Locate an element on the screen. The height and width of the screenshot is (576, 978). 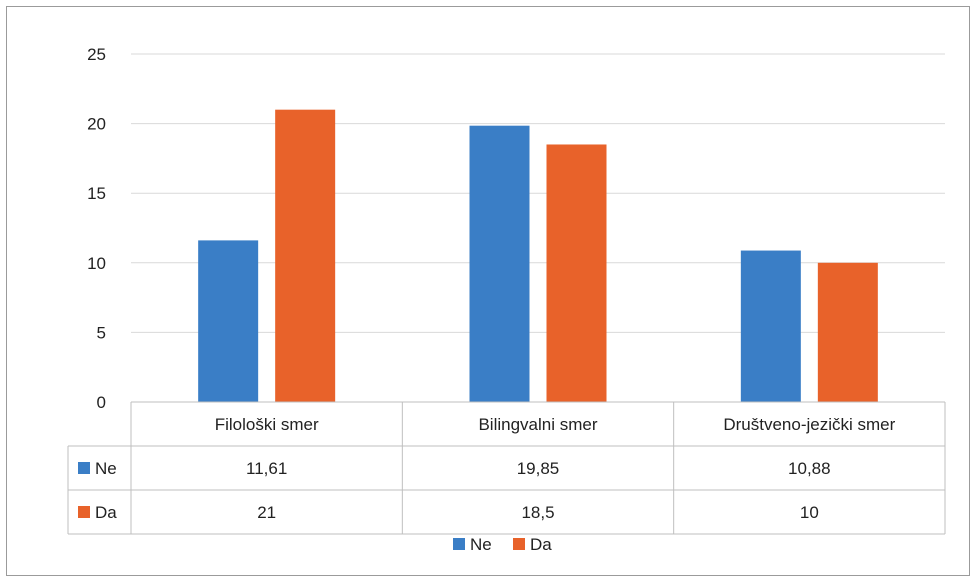
legend-key-ne is located at coordinates (459, 544).